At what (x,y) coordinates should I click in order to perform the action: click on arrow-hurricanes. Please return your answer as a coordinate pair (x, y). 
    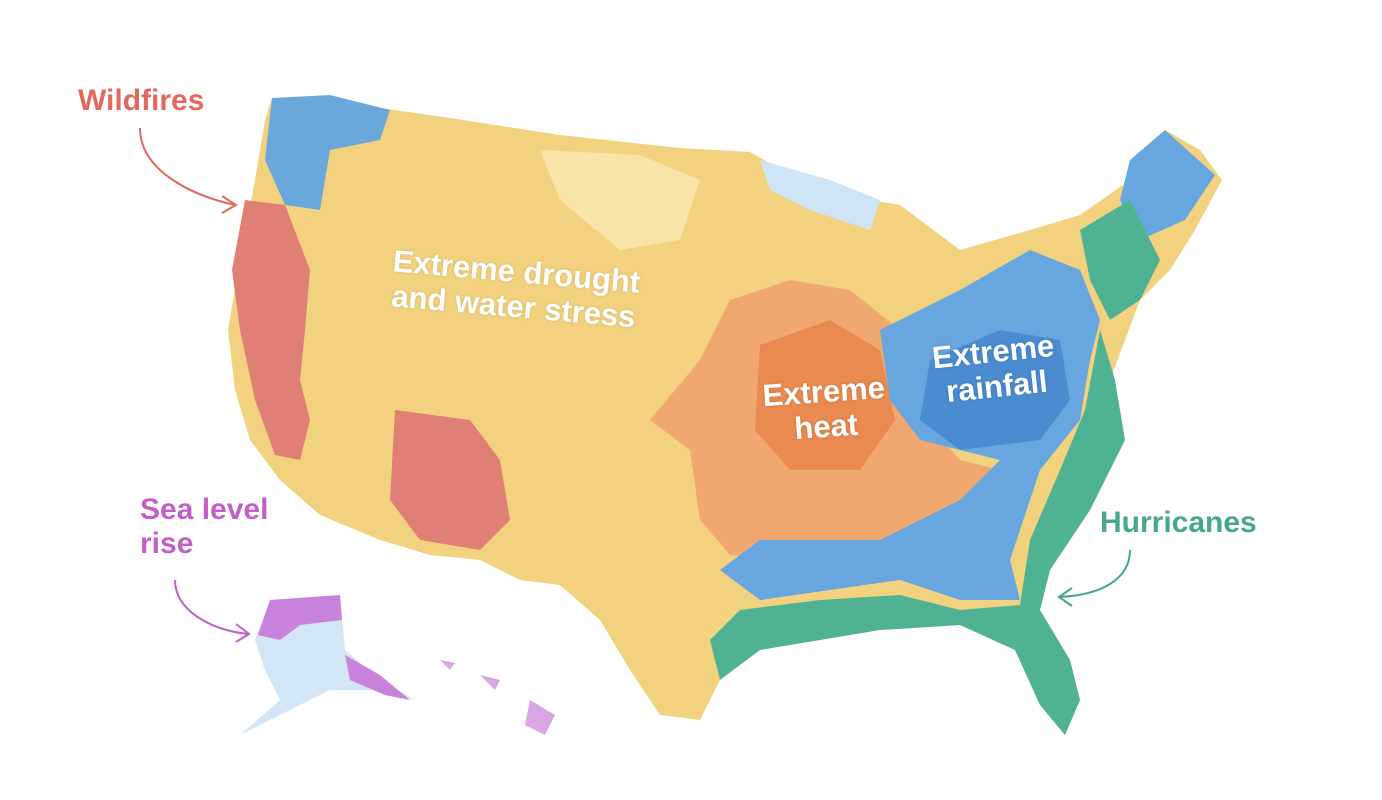
    Looking at the image, I should click on (1094, 578).